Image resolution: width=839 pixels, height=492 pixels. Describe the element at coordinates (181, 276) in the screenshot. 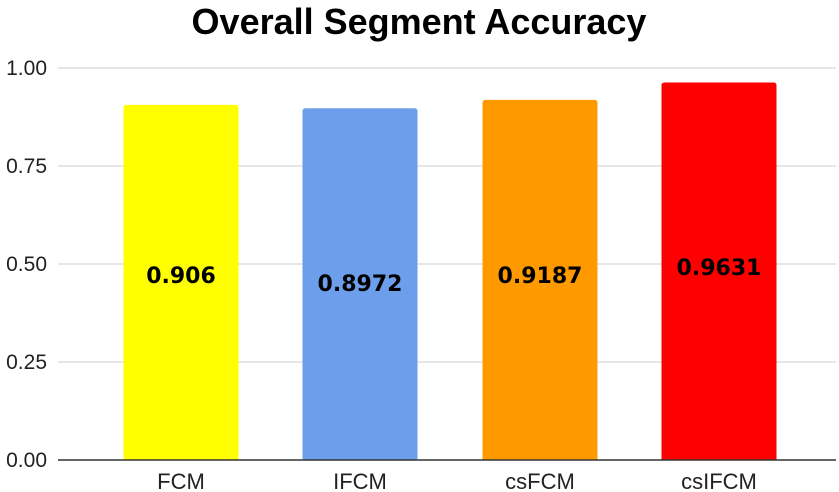

I see `data-label-fcm: 0.906` at that location.